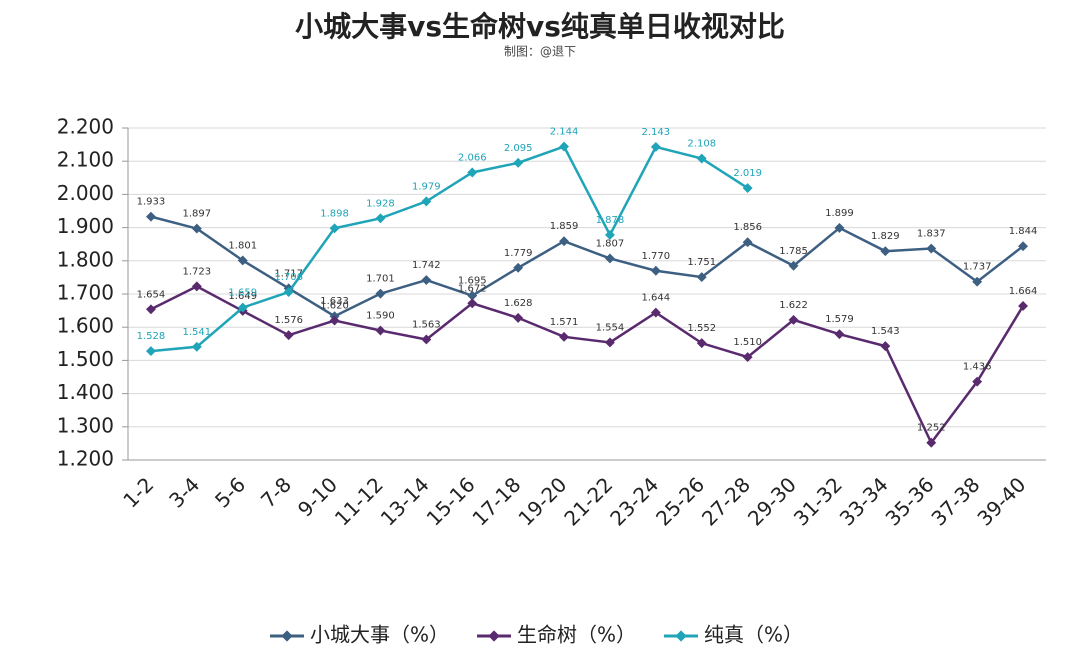  What do you see at coordinates (747, 173) in the screenshot?
I see `data-label: 2.019` at bounding box center [747, 173].